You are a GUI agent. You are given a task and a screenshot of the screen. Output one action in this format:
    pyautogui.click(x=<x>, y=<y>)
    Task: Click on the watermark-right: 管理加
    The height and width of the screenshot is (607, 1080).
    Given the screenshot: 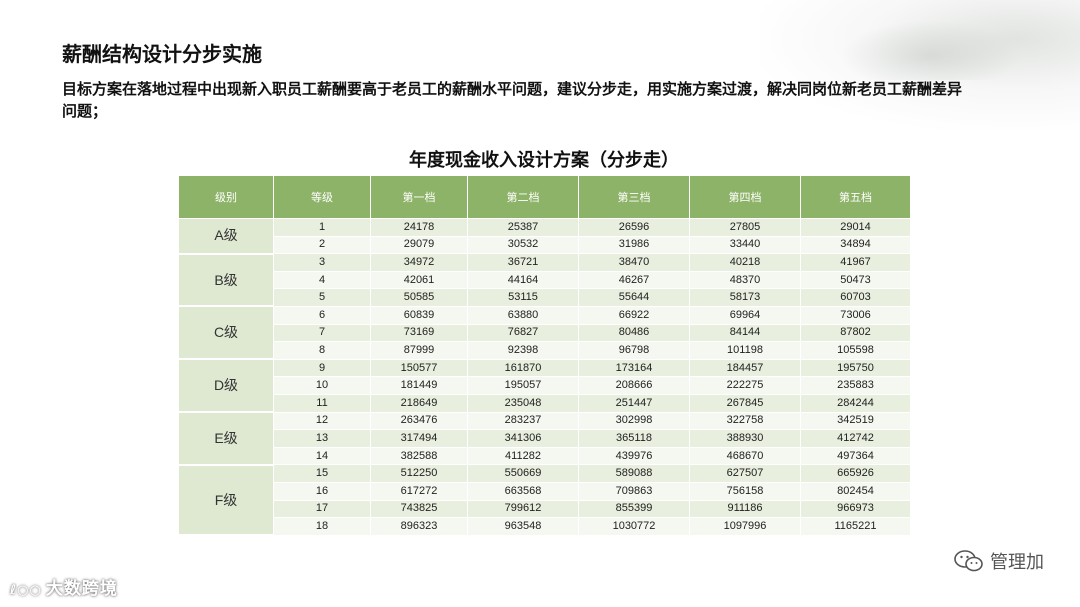 What is the action you would take?
    pyautogui.click(x=999, y=561)
    